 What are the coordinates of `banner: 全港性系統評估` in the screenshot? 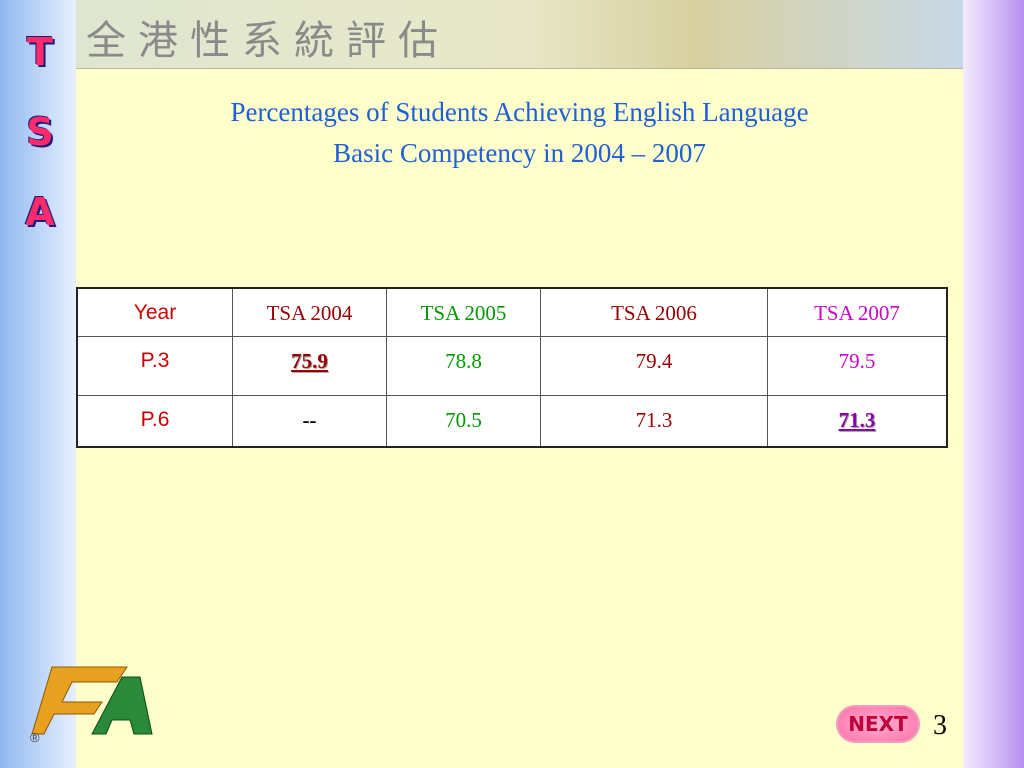 It's located at (519, 34).